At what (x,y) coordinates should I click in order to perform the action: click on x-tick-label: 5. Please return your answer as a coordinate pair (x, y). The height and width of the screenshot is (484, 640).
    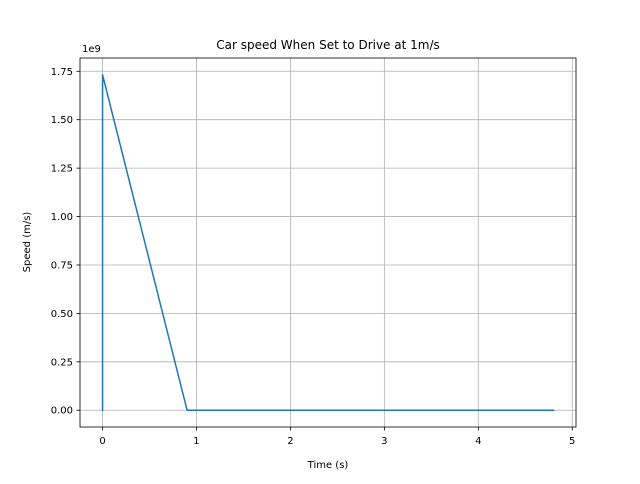
    Looking at the image, I should click on (572, 441).